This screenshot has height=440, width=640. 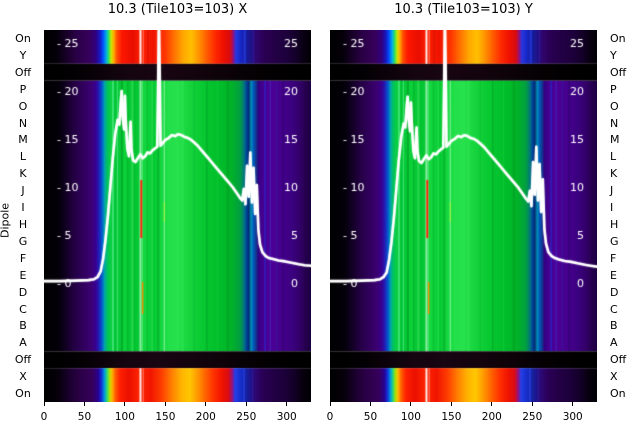 I want to click on row-label-right: C, so click(x=614, y=309).